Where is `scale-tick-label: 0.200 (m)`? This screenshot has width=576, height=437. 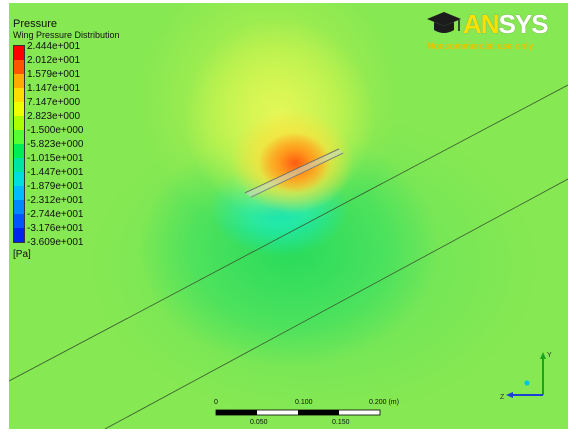
scale-tick-label: 0.200 (m) is located at coordinates (384, 402).